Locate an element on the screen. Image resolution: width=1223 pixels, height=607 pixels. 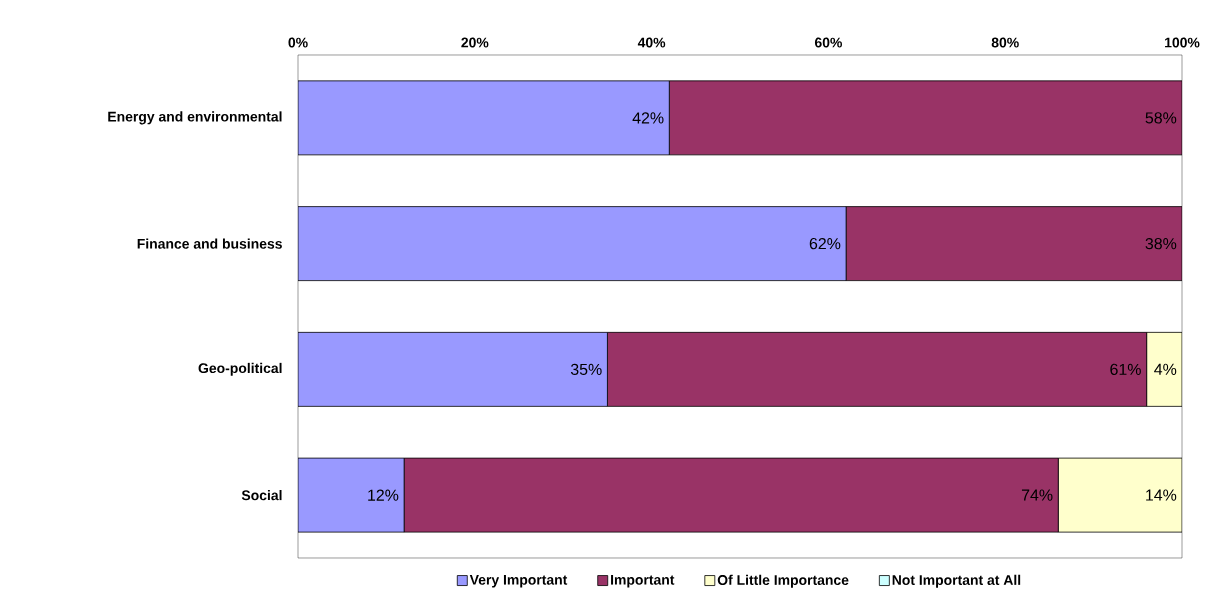
y-tick-label: Social is located at coordinates (261, 495).